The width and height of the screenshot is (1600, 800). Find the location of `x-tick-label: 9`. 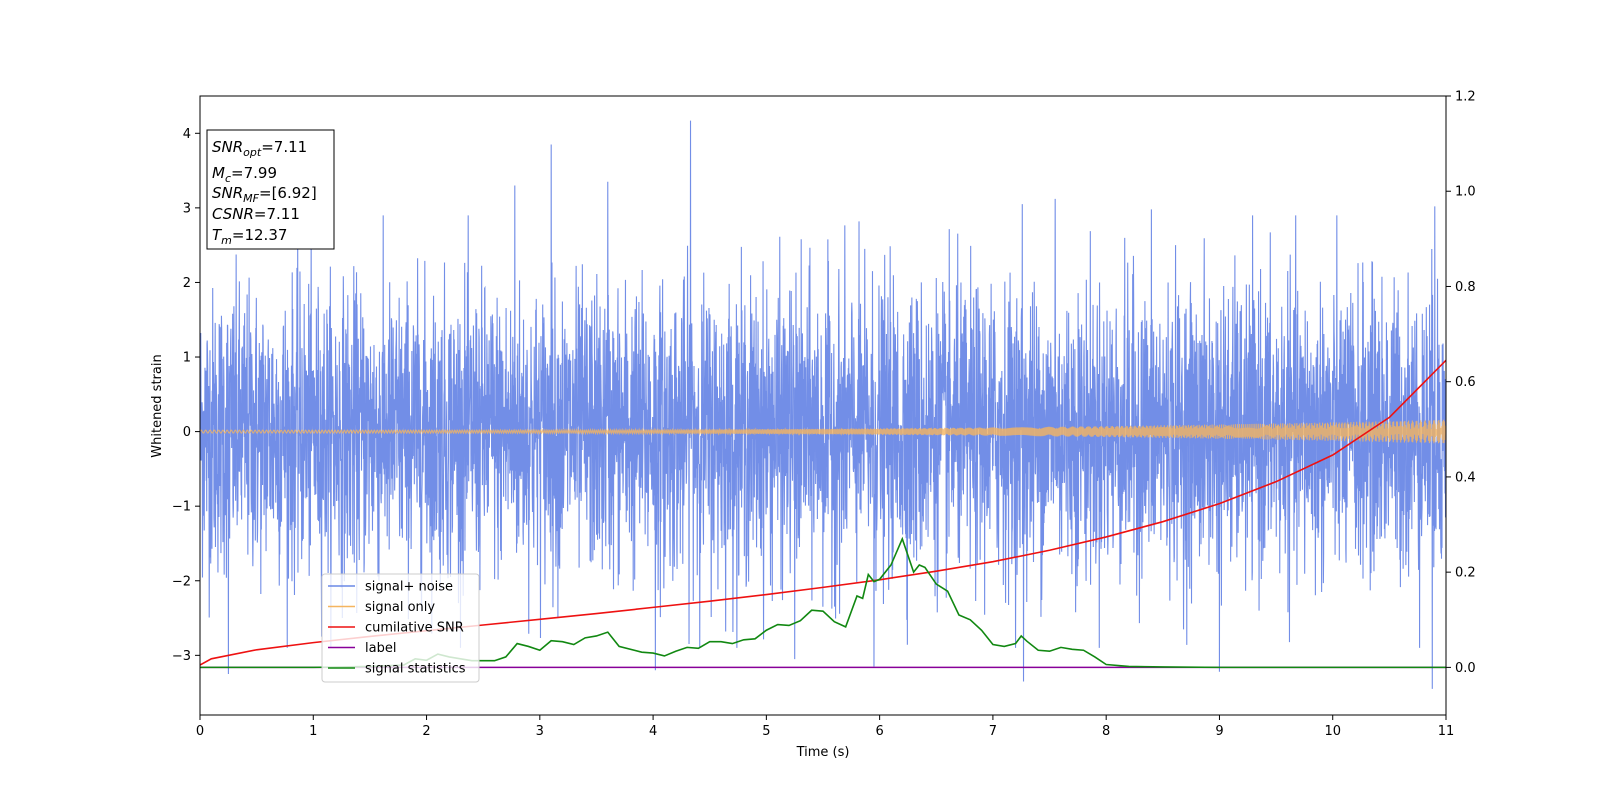

x-tick-label: 9 is located at coordinates (1219, 731).